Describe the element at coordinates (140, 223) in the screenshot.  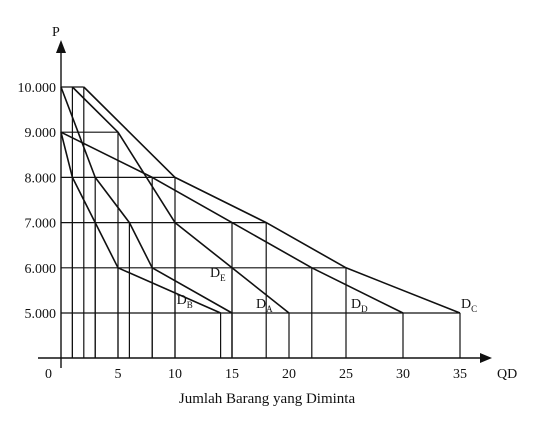
I see `demand-curve-b` at that location.